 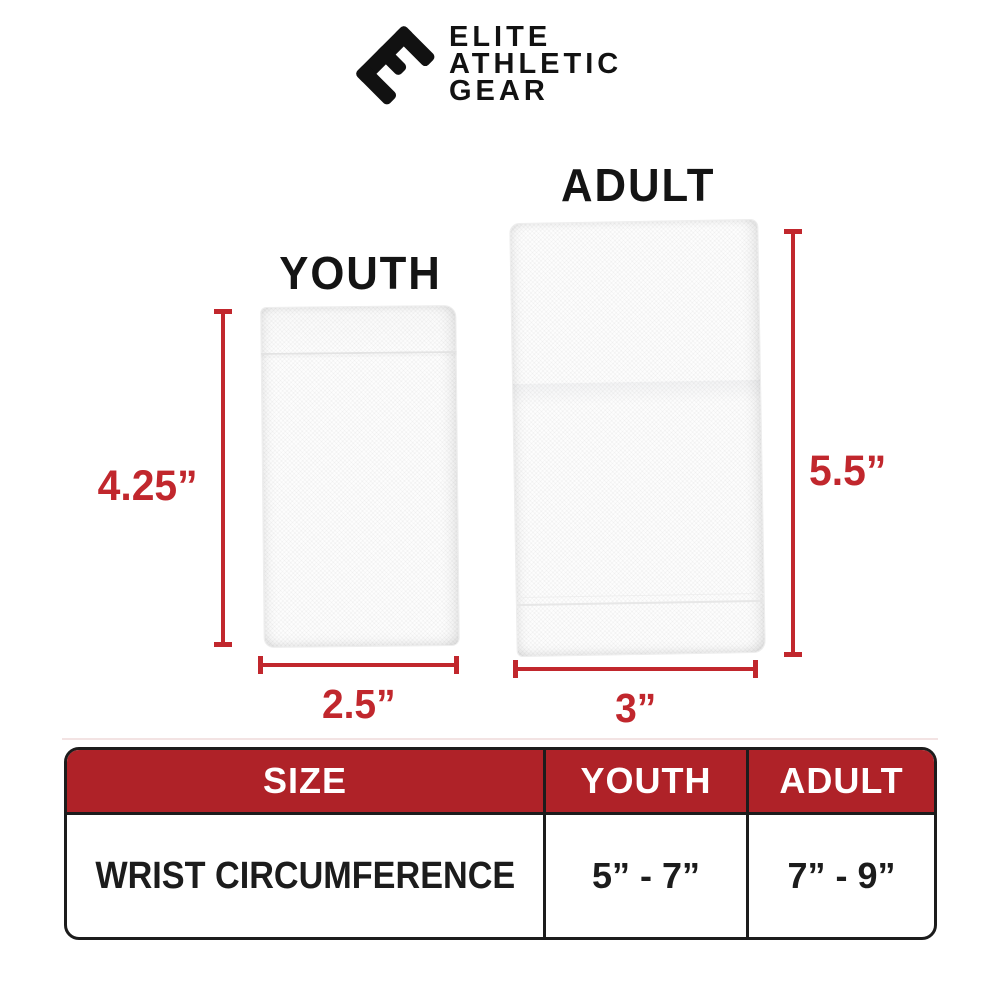 What do you see at coordinates (644, 876) in the screenshot?
I see `size-table-youth-value: 5” - 7”` at bounding box center [644, 876].